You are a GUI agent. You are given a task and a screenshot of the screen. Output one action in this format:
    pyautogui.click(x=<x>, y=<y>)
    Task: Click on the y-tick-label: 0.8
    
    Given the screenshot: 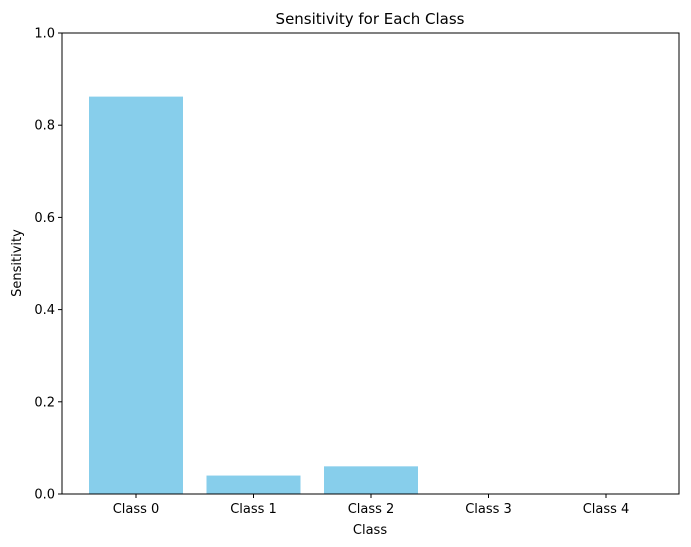 What is the action you would take?
    pyautogui.click(x=44, y=126)
    